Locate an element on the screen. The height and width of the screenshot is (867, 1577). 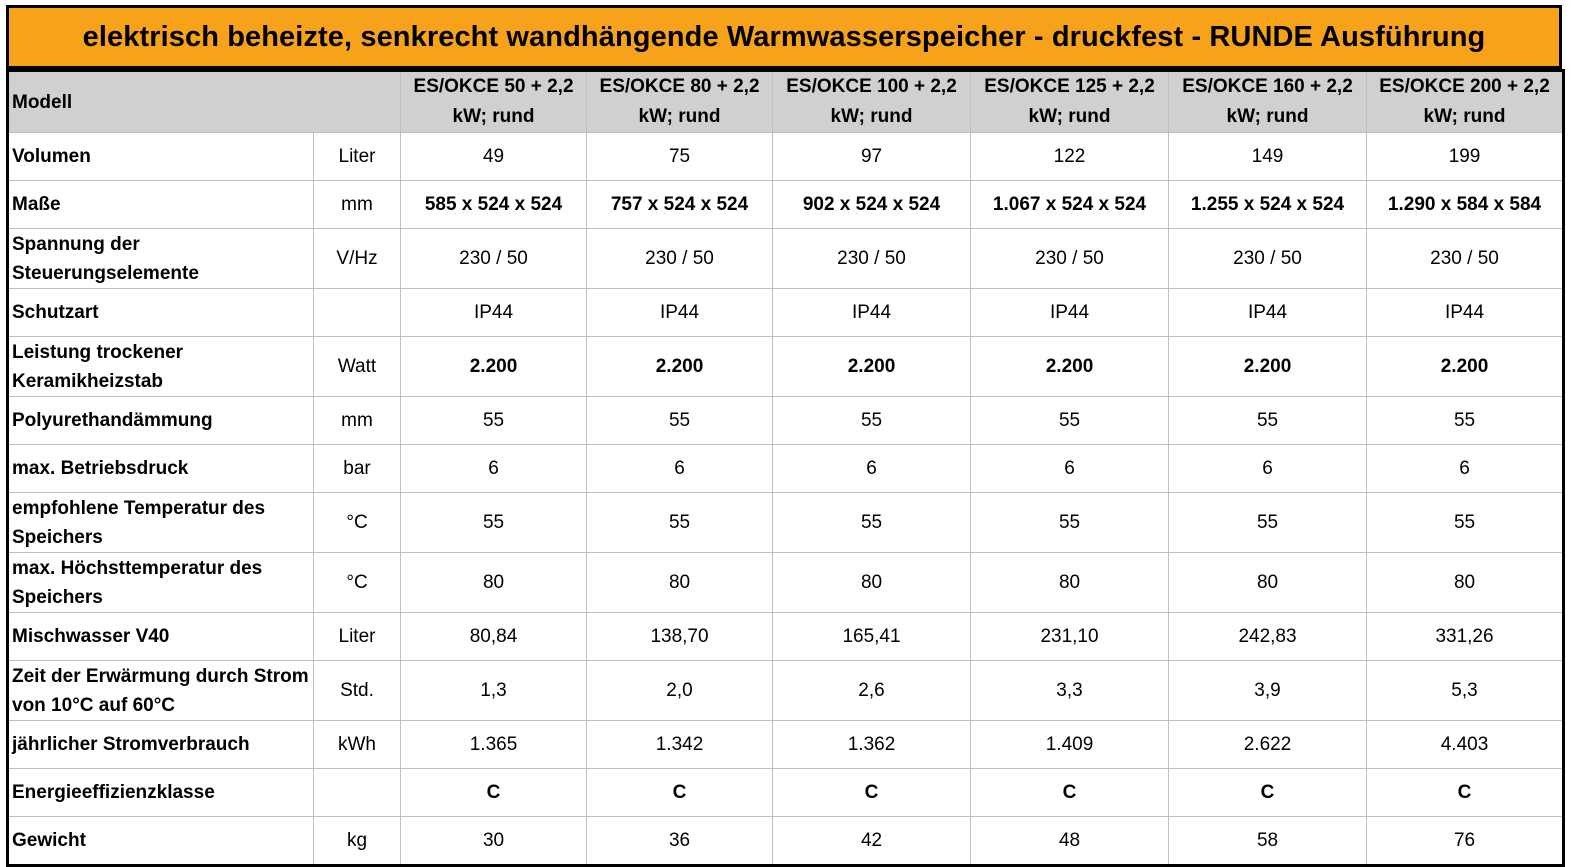
table-cell: 585 x 524 x 524 is located at coordinates (494, 204).